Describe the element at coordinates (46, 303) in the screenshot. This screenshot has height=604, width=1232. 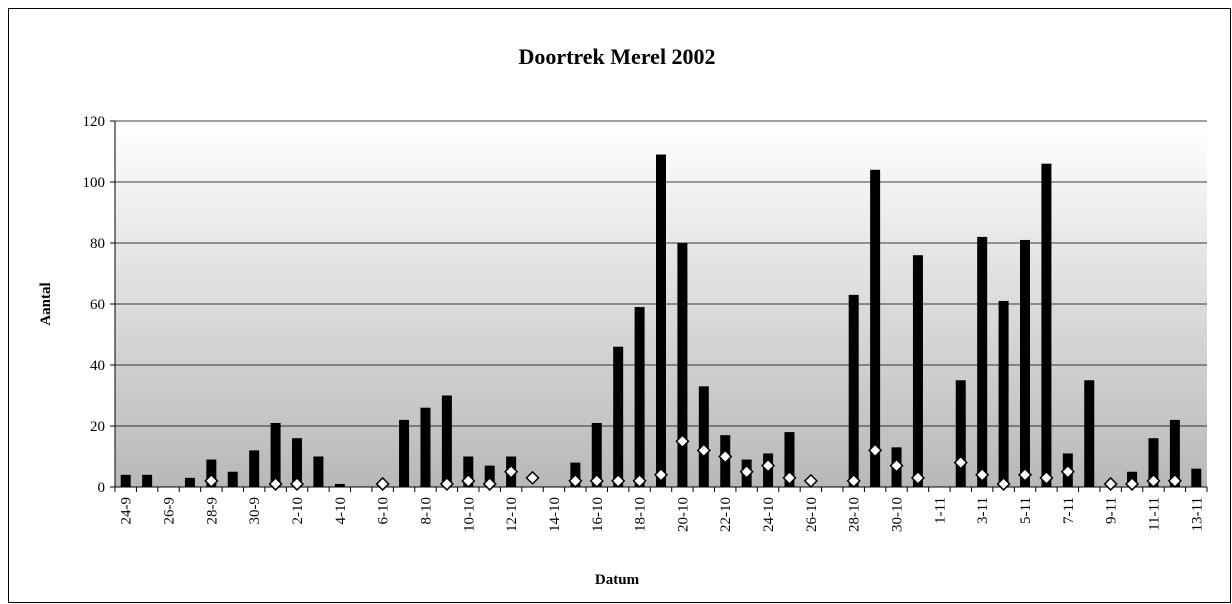
I see `y-axis-label: Aantal` at that location.